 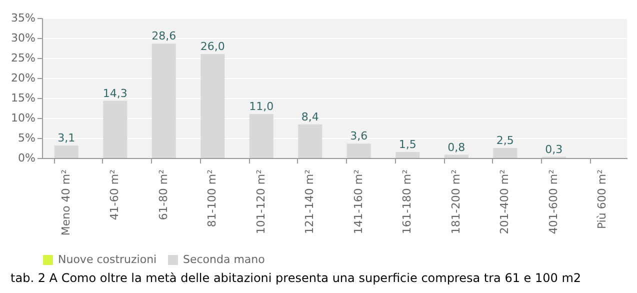 I want to click on y-tick-label: 20%, so click(x=23, y=78).